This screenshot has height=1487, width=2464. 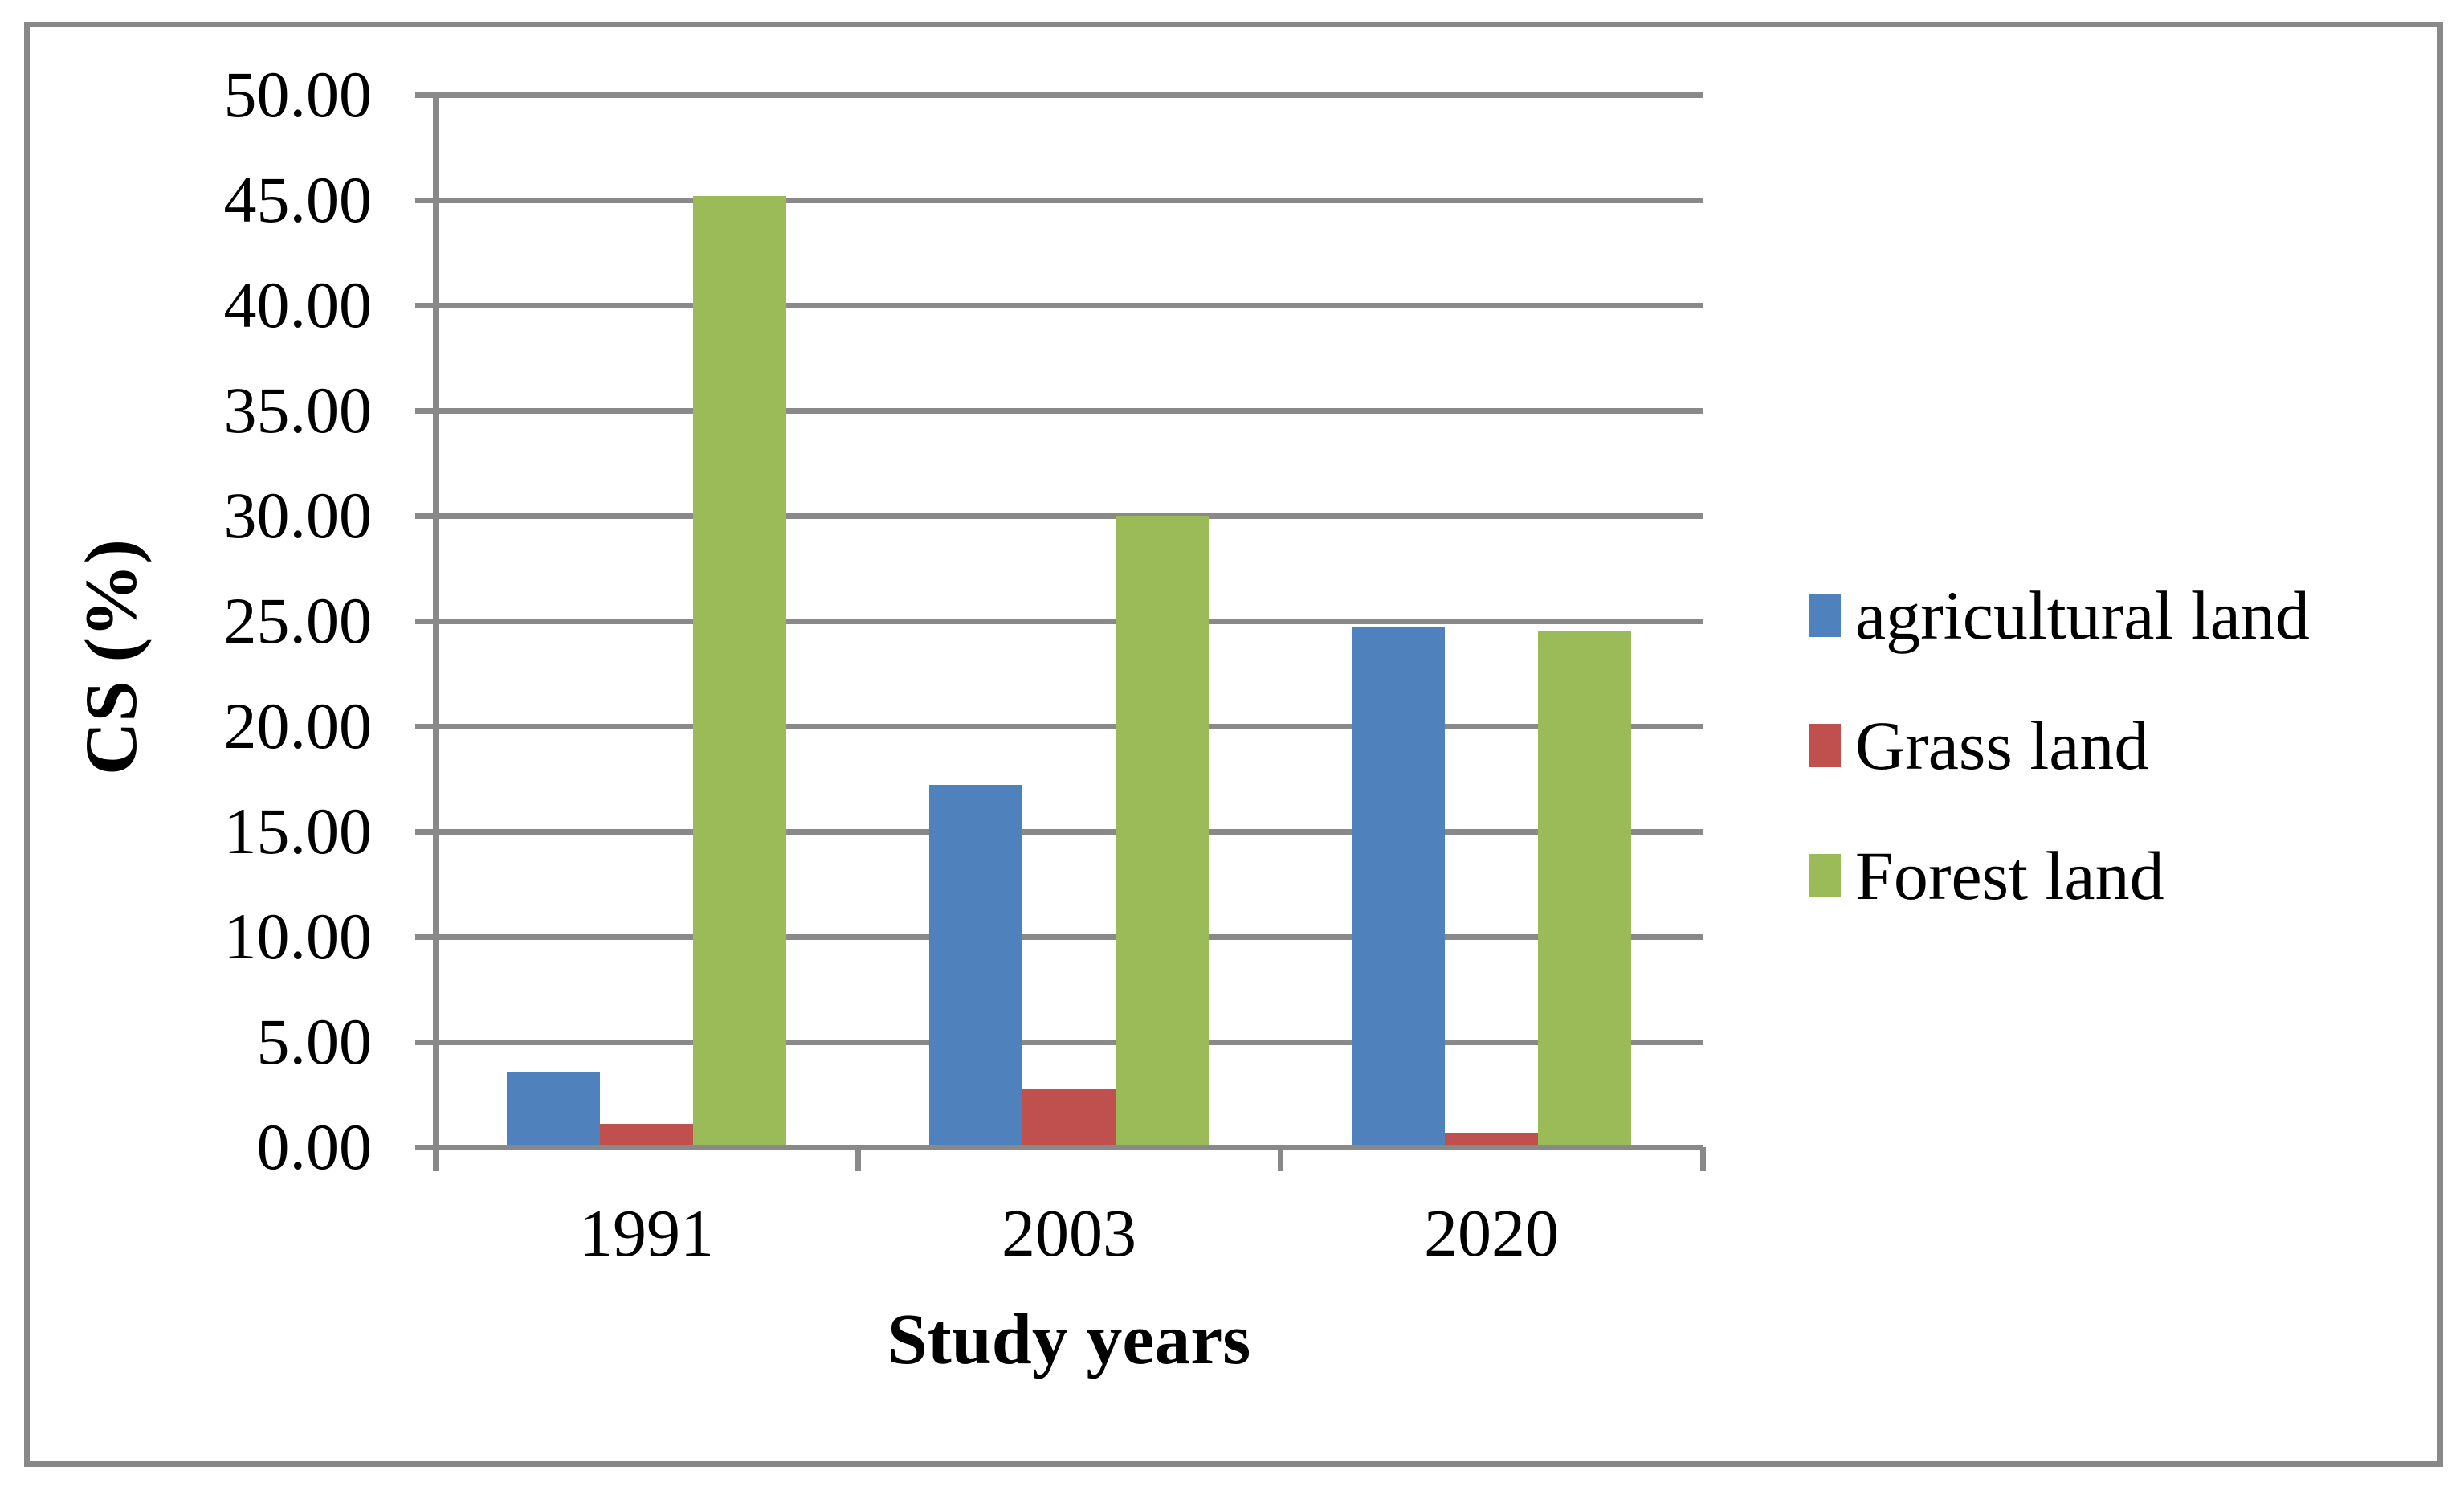 What do you see at coordinates (739, 671) in the screenshot?
I see `bar-forest-land-1991` at bounding box center [739, 671].